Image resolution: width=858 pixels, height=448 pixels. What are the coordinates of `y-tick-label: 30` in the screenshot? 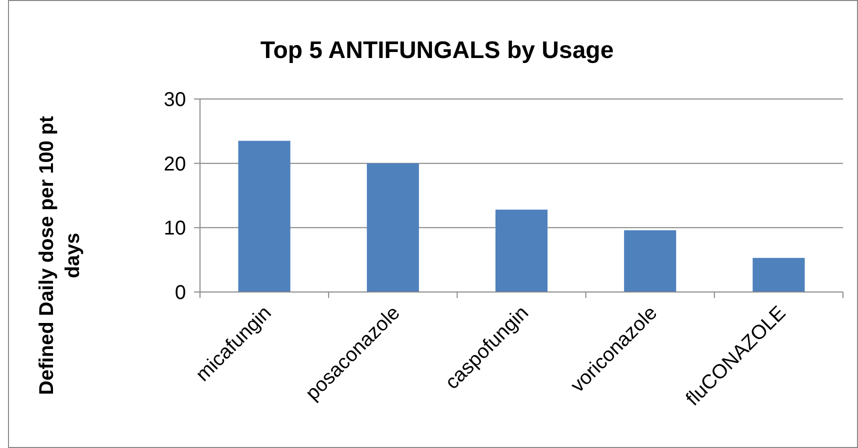 It's located at (175, 100).